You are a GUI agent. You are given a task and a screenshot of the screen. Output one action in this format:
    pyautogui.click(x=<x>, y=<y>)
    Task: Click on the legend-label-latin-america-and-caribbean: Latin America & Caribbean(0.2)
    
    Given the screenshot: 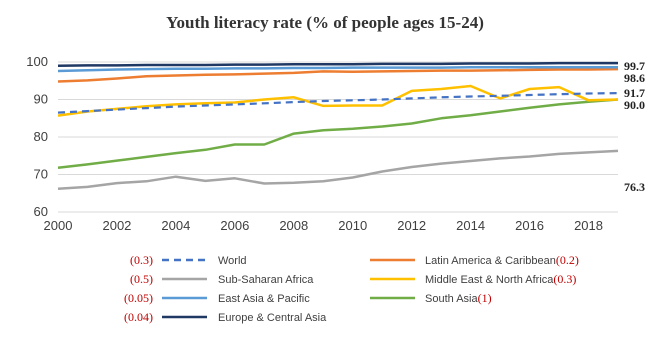 What is the action you would take?
    pyautogui.click(x=502, y=260)
    